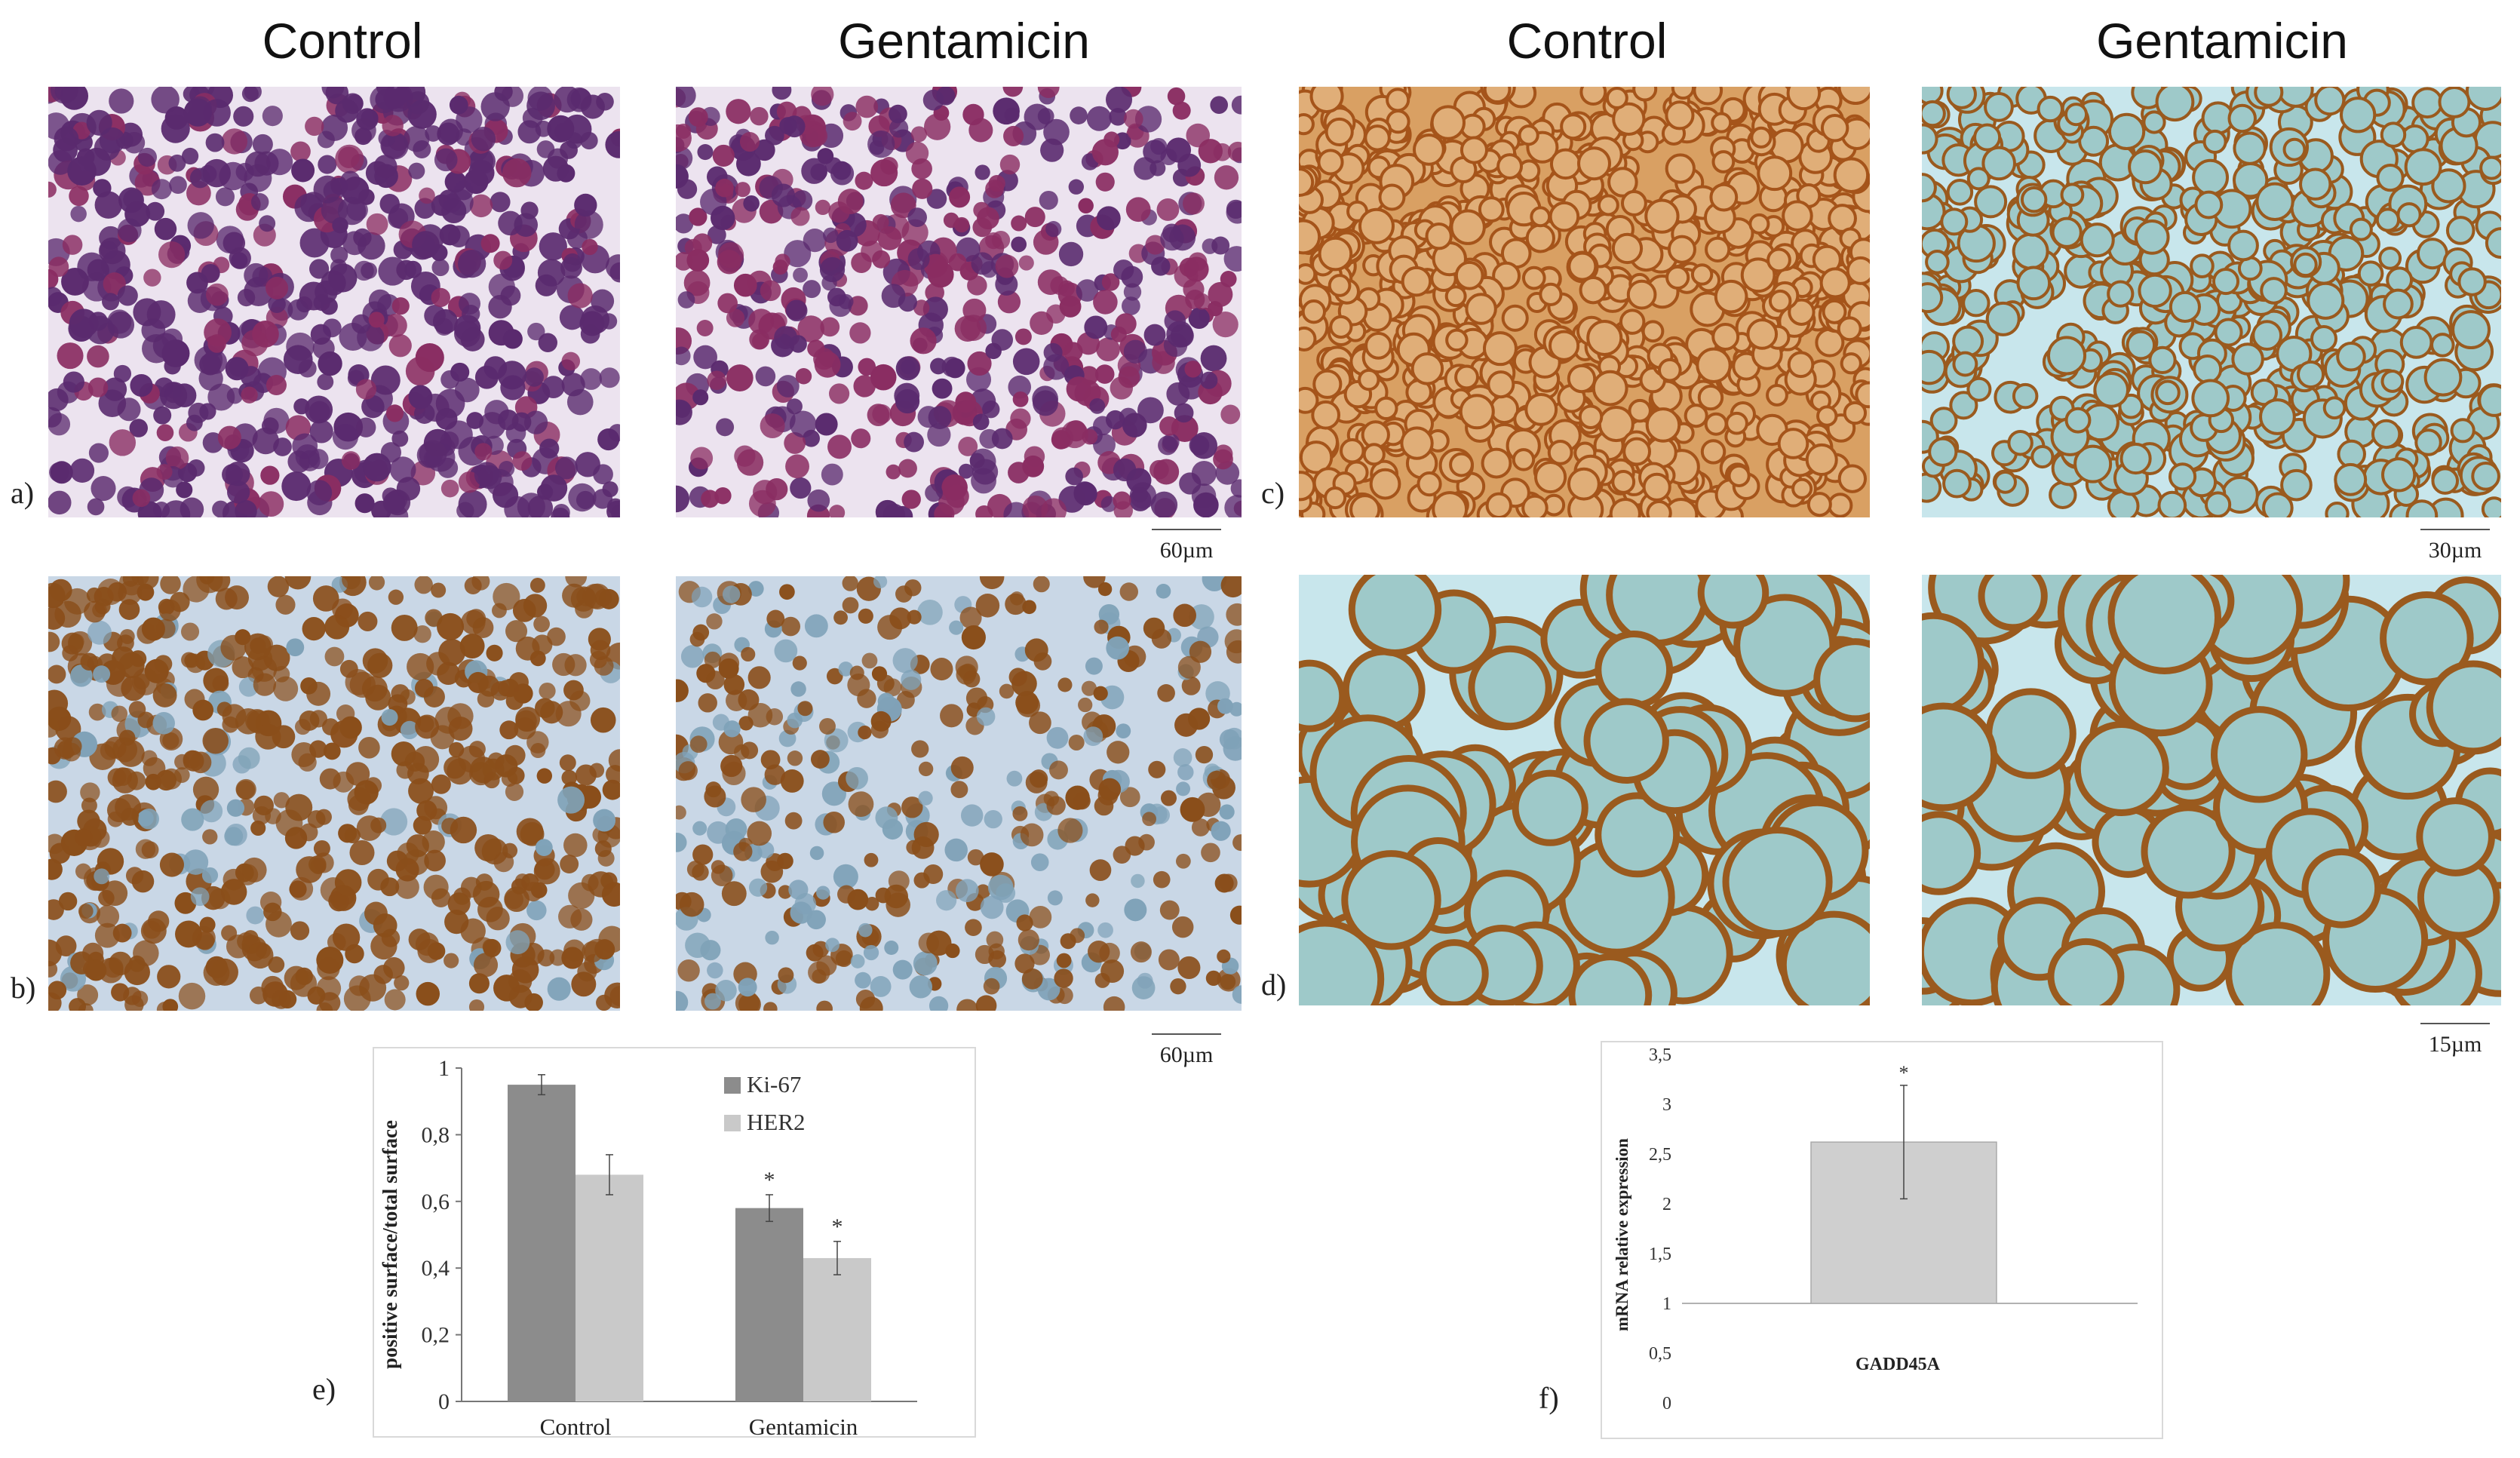 The height and width of the screenshot is (1458, 2520). Describe the element at coordinates (959, 793) in the screenshot. I see `micrograph-b-gentamicin` at that location.